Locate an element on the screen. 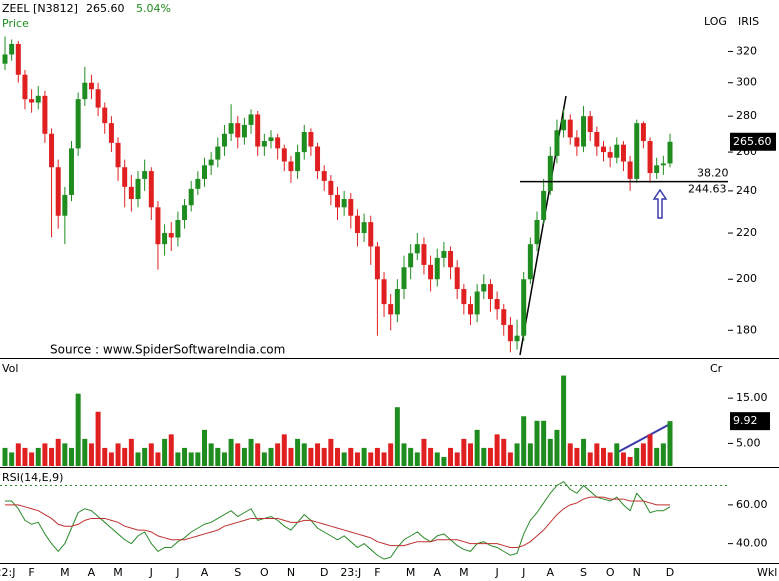 The height and width of the screenshot is (581, 779). rsi-line is located at coordinates (338, 520).